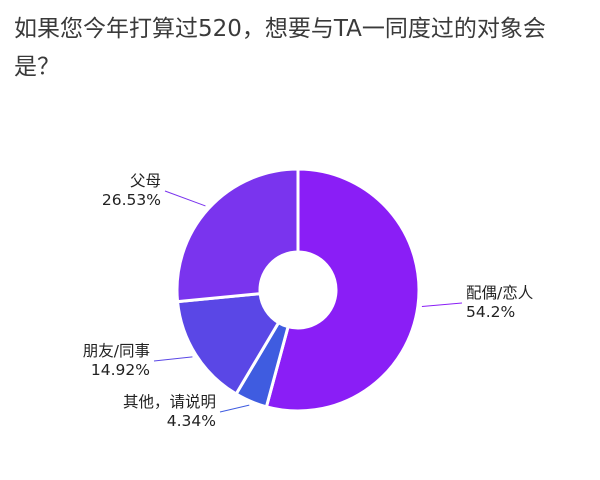  I want to click on slice-label: 朋友/同事, so click(116, 351).